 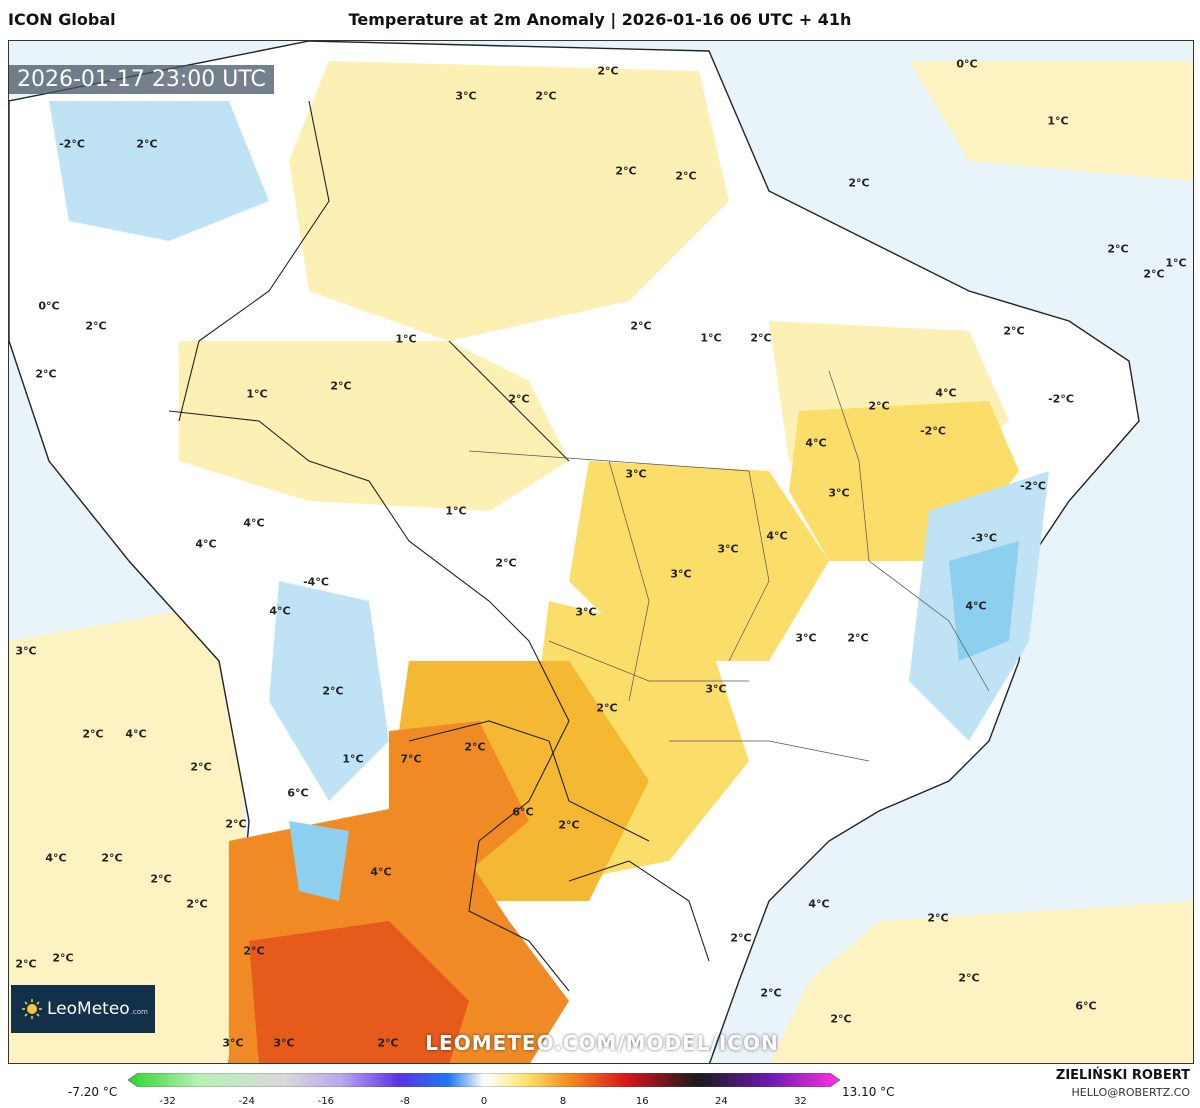 What do you see at coordinates (129, 832) in the screenshot?
I see `pacific-warm-patch` at bounding box center [129, 832].